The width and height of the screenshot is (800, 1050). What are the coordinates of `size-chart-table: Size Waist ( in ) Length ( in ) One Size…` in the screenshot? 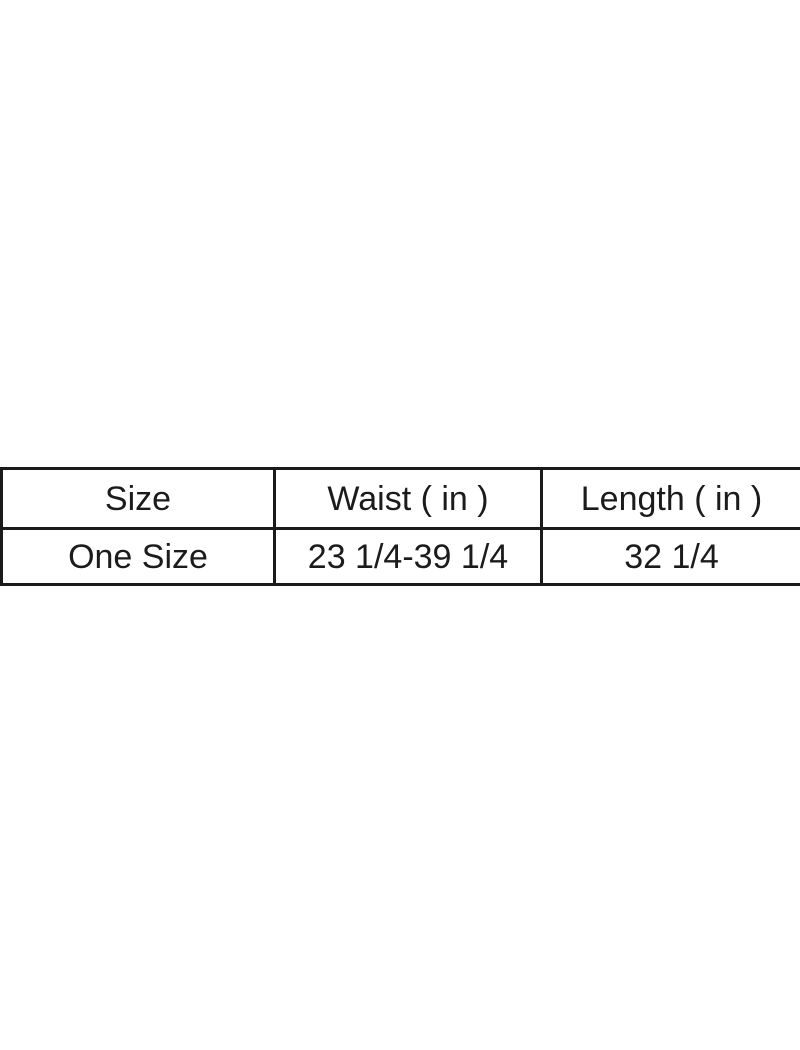 It's located at (400, 526).